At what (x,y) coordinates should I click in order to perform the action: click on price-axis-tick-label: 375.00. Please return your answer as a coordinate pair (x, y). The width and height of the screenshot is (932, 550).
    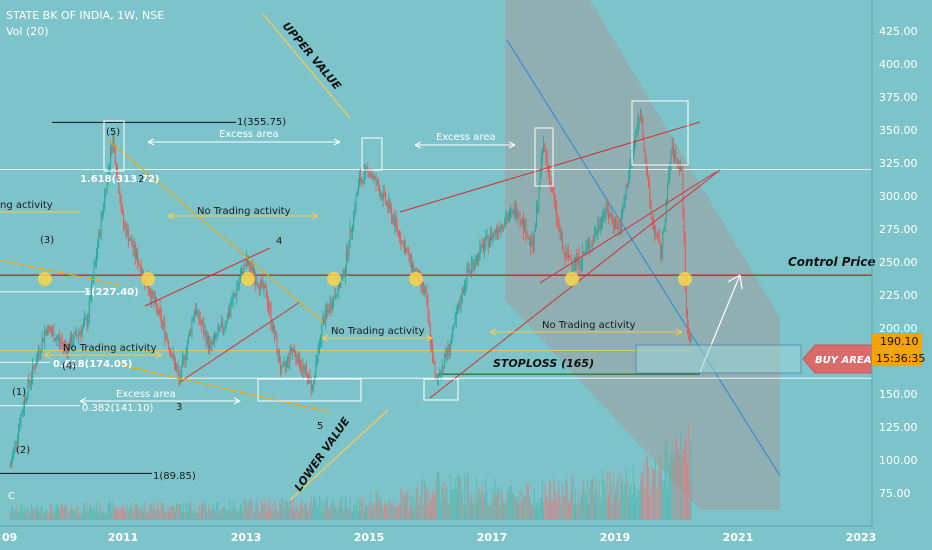
    Looking at the image, I should click on (898, 97).